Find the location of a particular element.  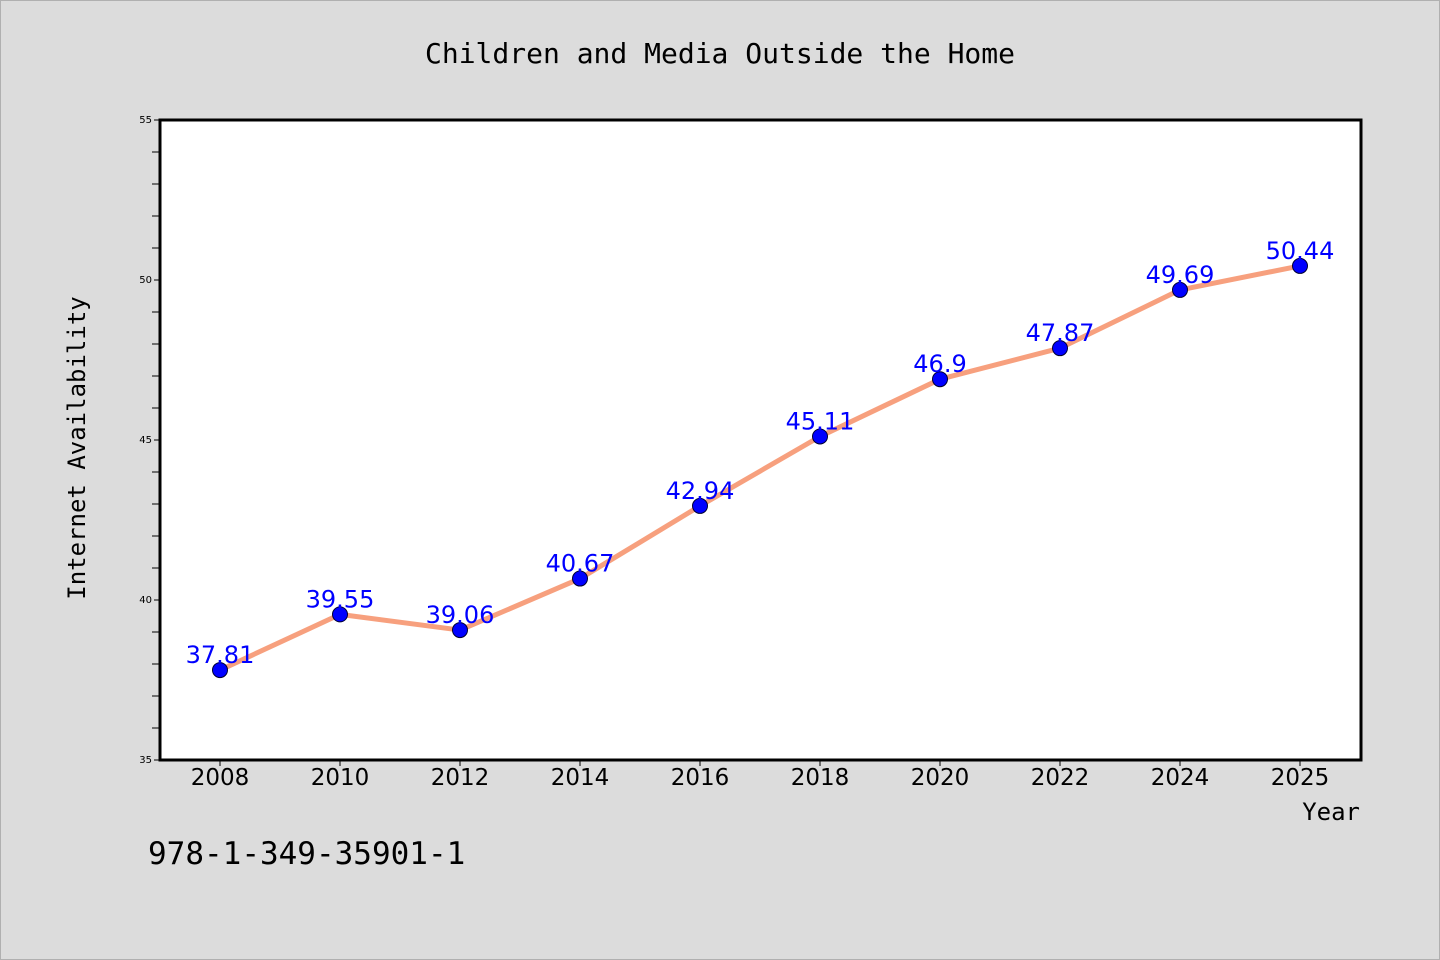

x-tick-label: 2025 is located at coordinates (1300, 778).